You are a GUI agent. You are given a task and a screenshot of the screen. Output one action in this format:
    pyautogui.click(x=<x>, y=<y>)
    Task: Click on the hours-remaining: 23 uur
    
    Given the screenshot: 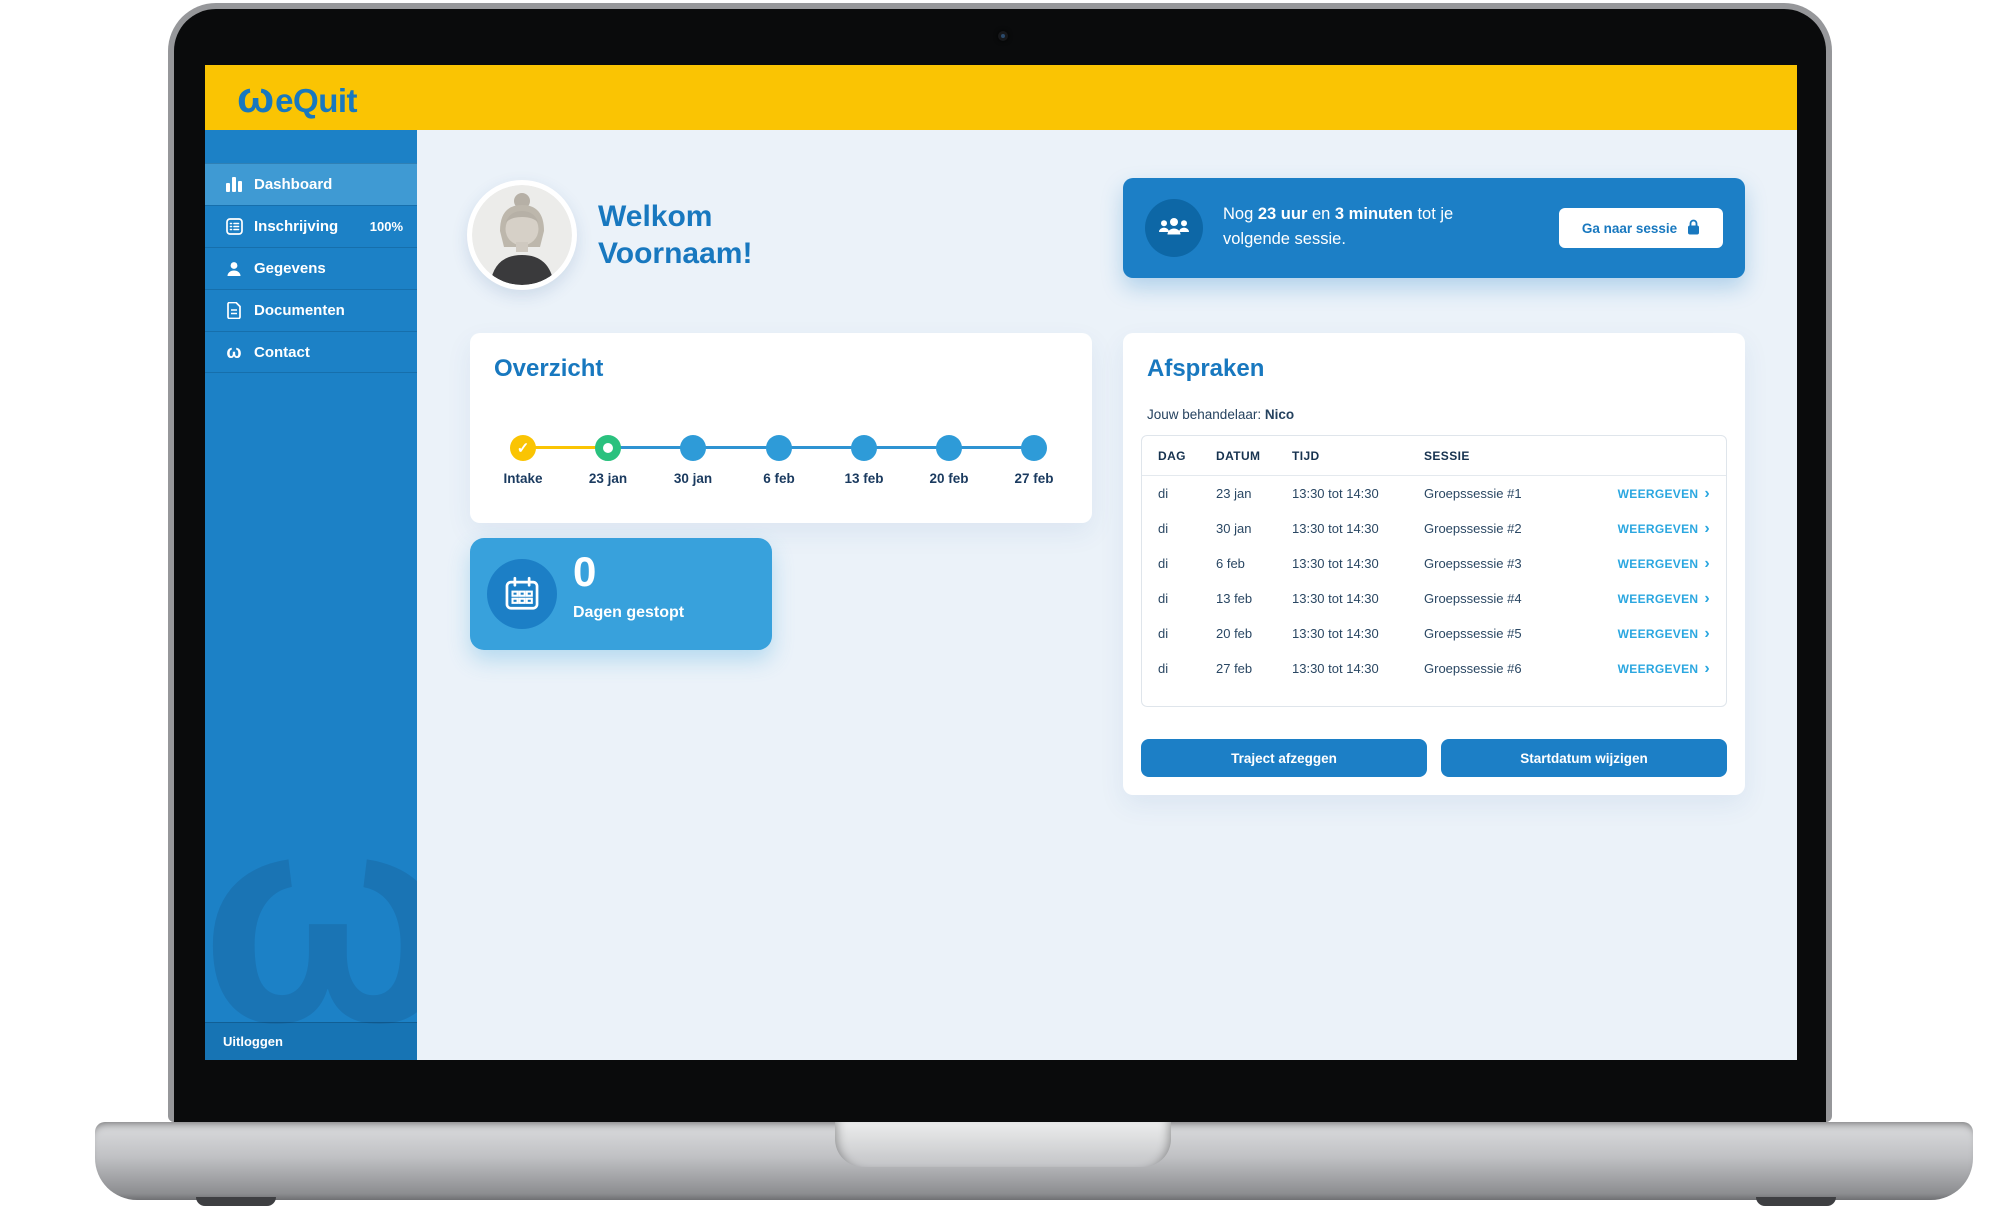 What is the action you would take?
    pyautogui.click(x=1282, y=214)
    